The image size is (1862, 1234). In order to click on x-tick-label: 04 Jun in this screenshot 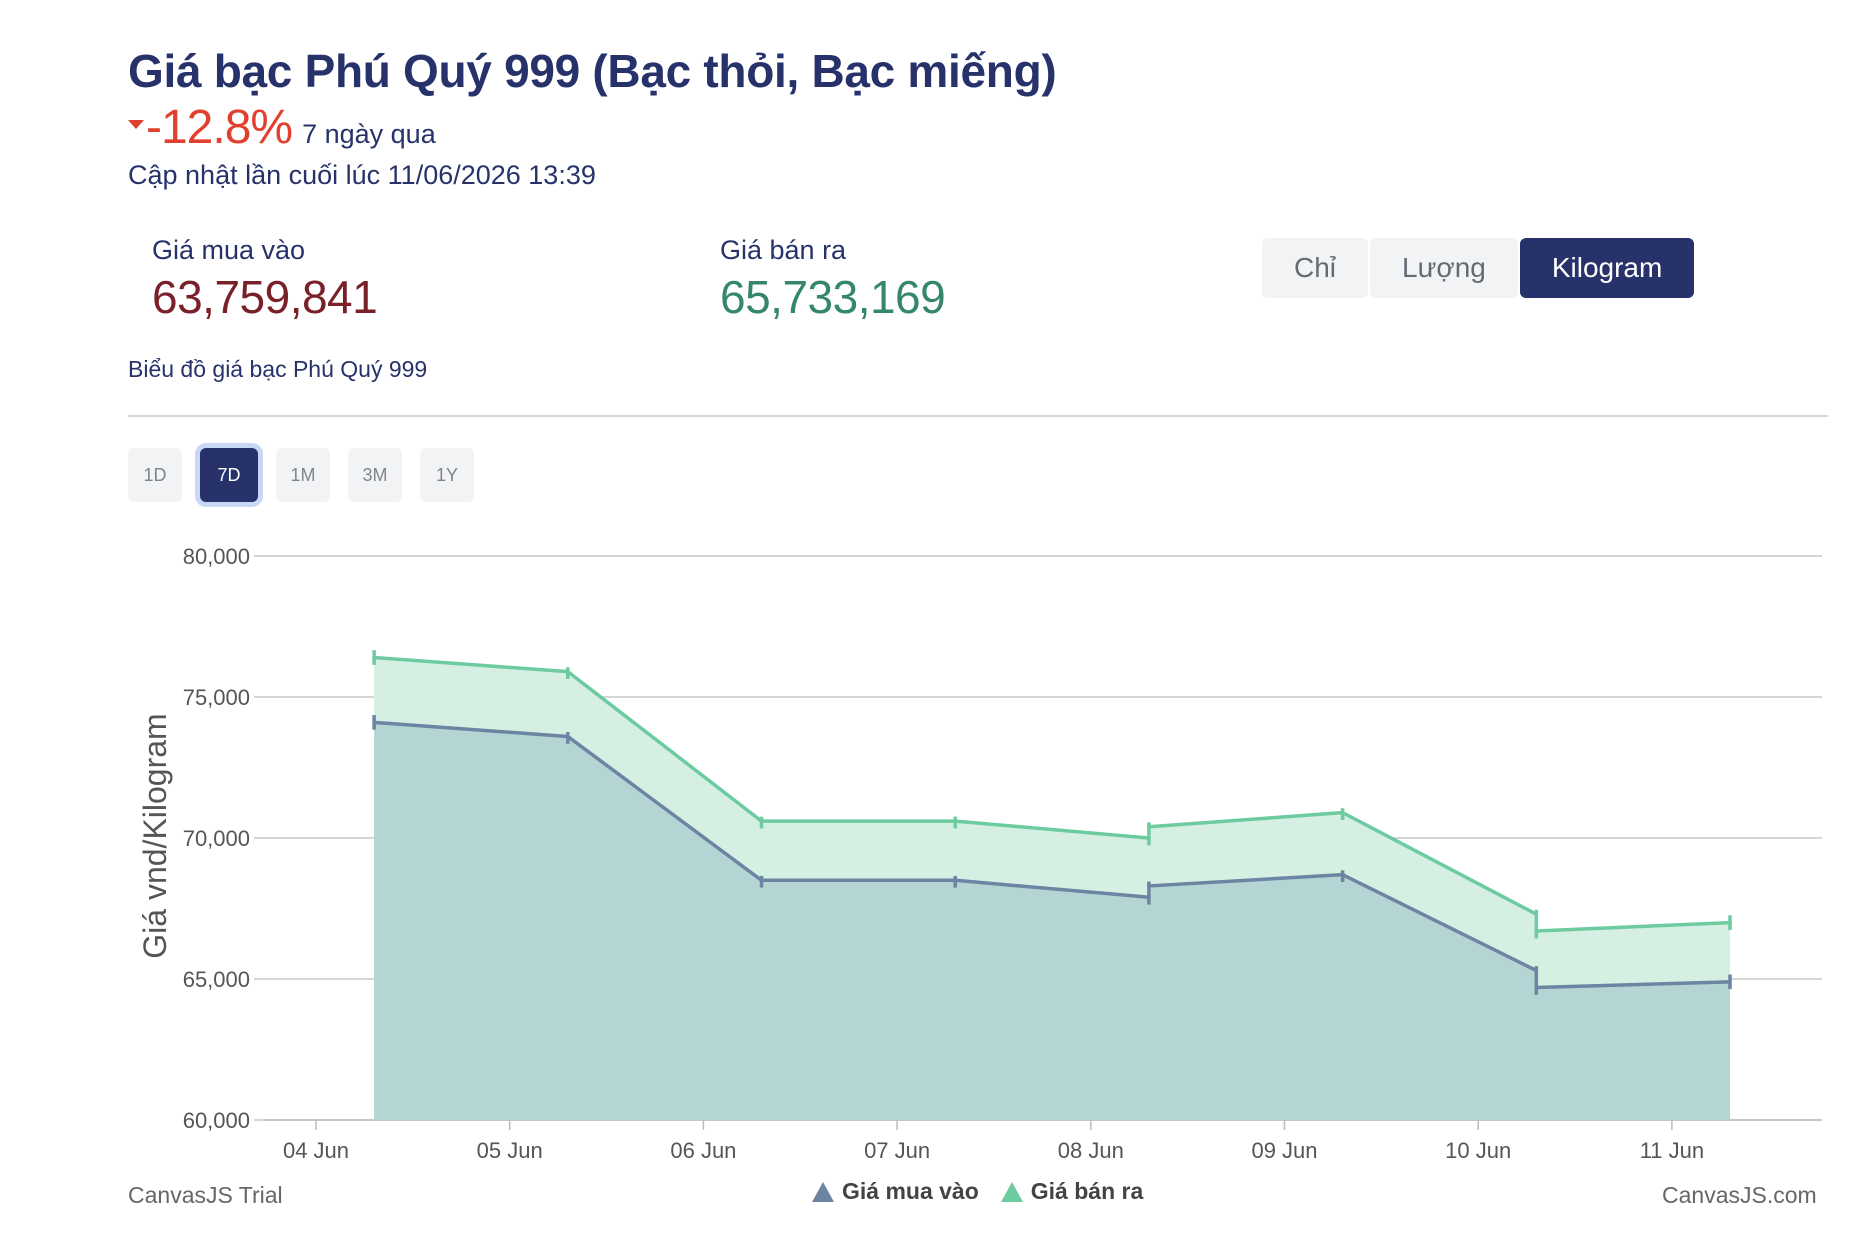, I will do `click(316, 1150)`.